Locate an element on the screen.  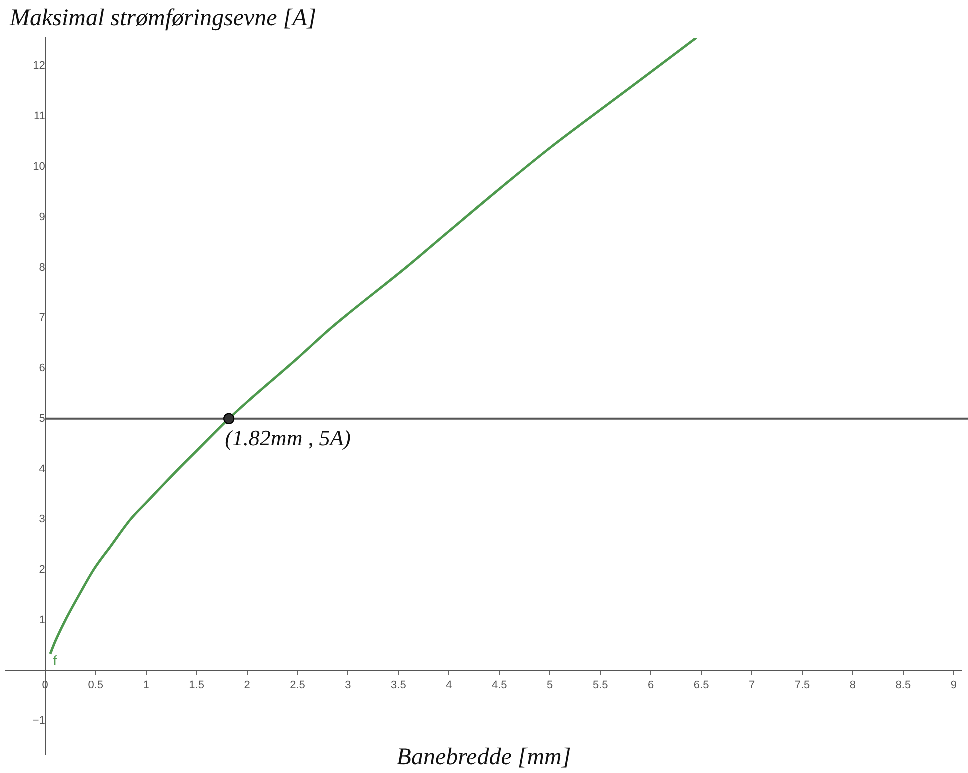
x-tick-label: 6 is located at coordinates (651, 685).